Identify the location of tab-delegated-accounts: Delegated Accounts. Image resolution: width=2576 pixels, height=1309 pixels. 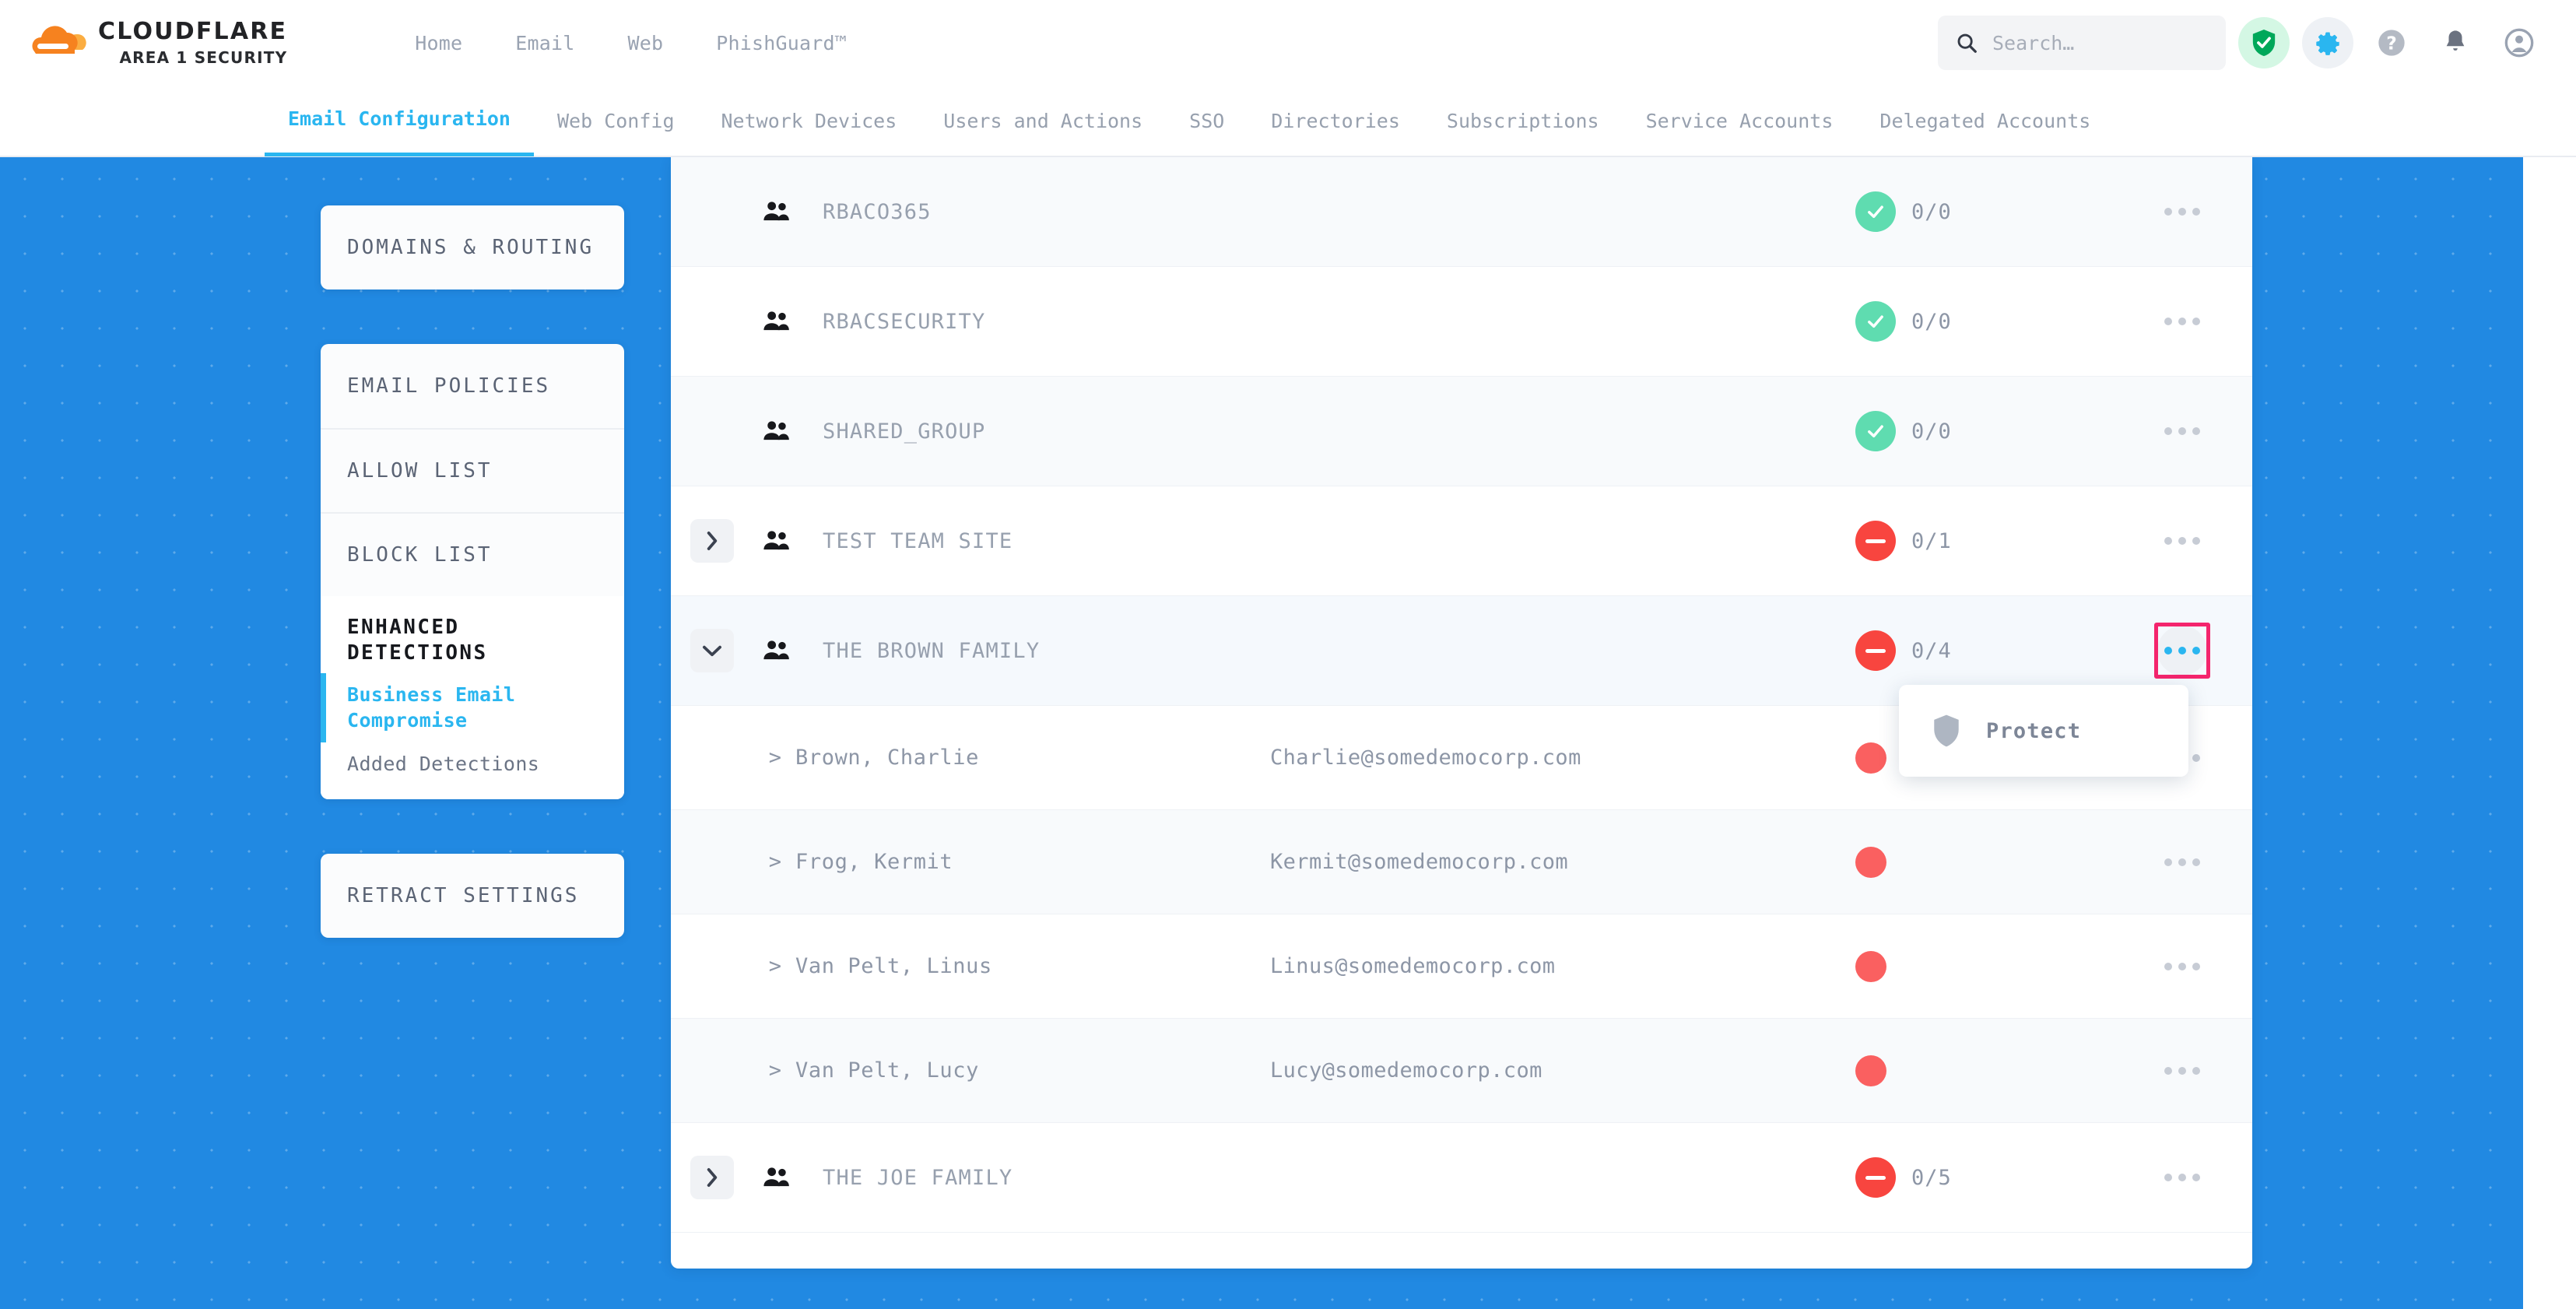
(1985, 120).